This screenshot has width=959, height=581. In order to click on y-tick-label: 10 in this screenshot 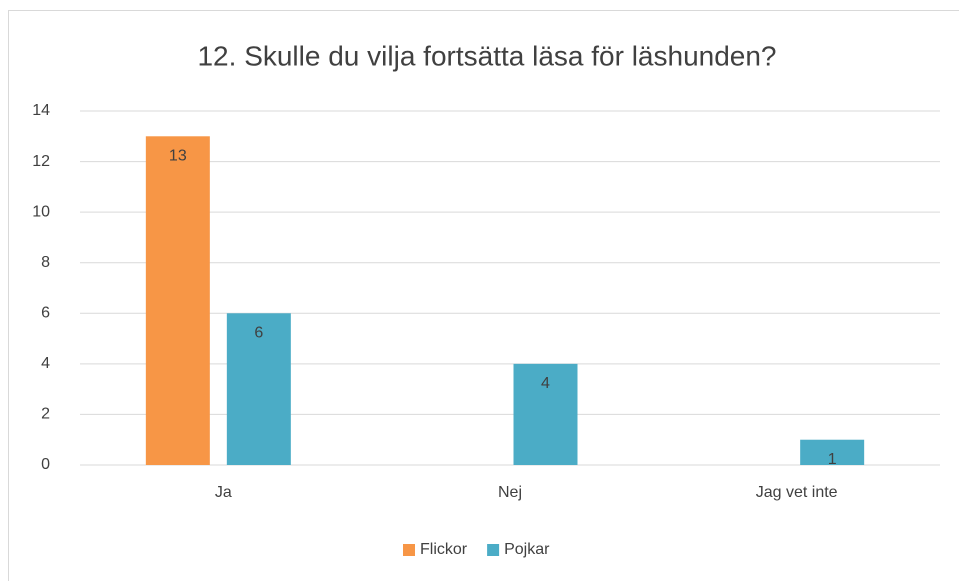, I will do `click(41, 211)`.